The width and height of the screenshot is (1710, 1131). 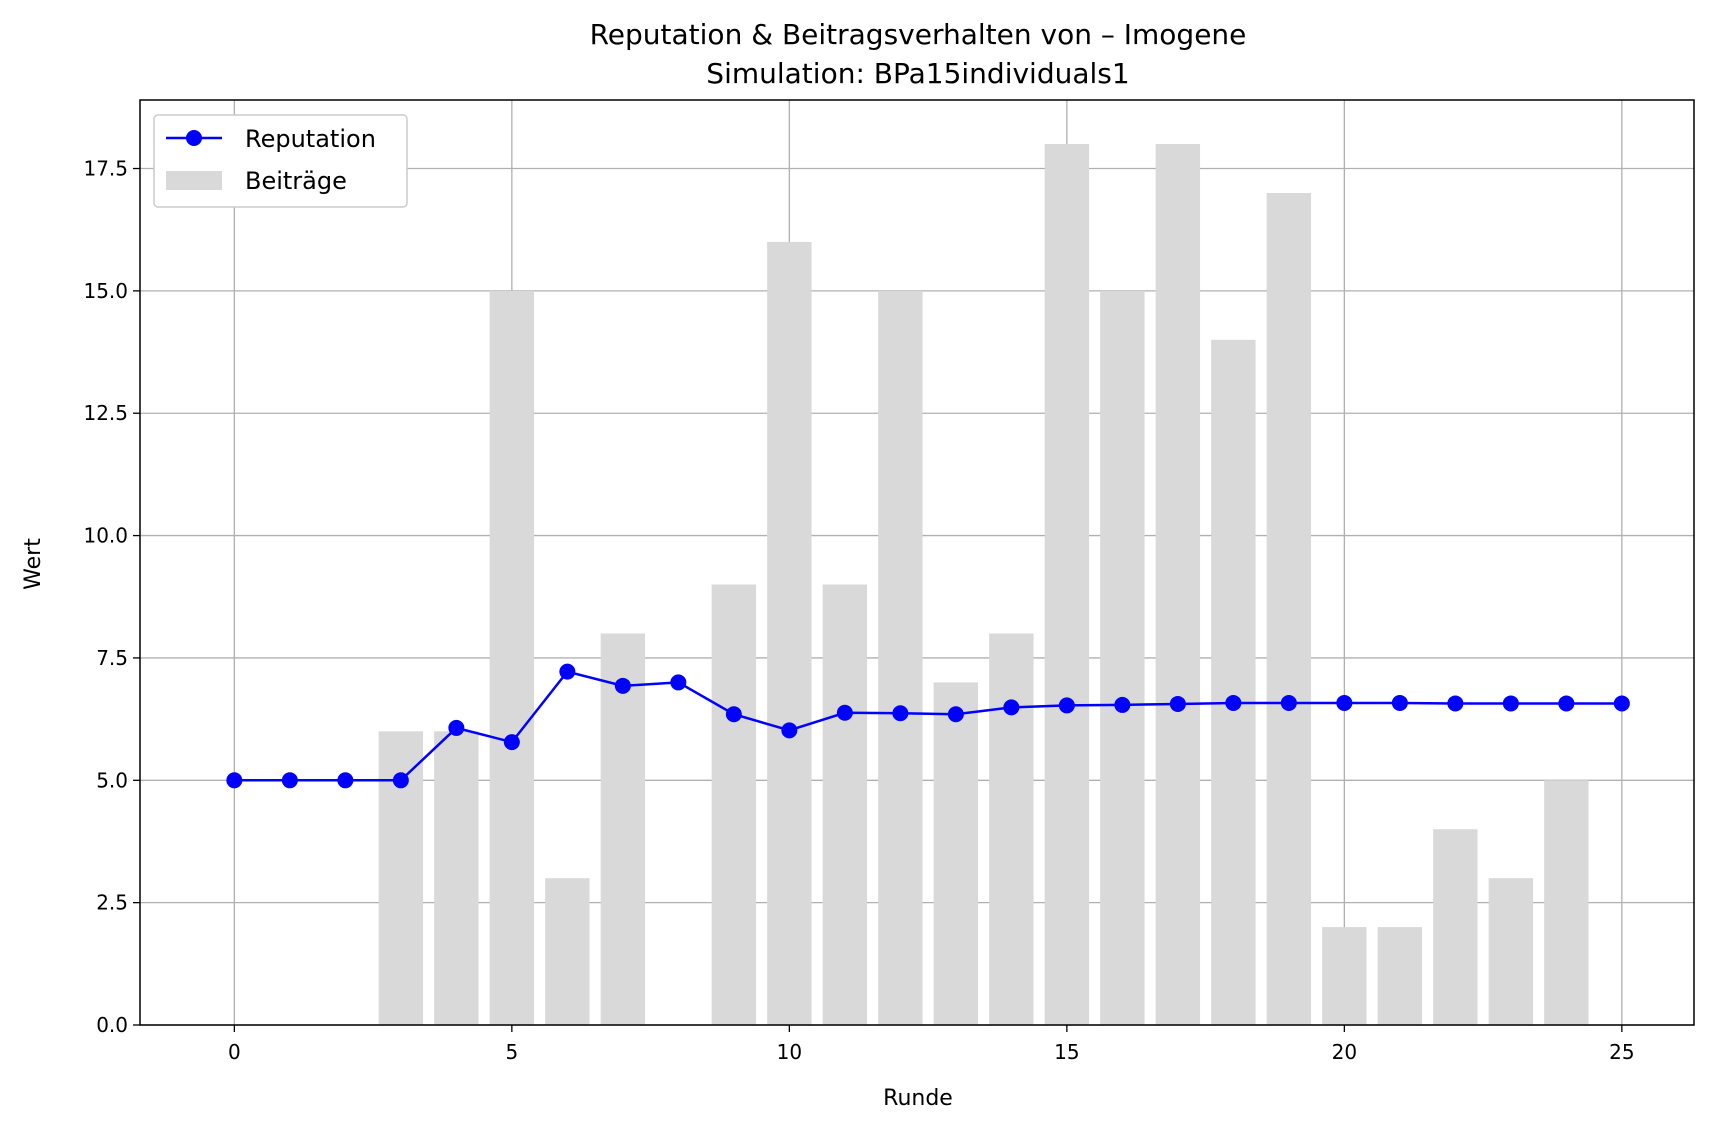 I want to click on x-tick-label: 5, so click(x=511, y=1052).